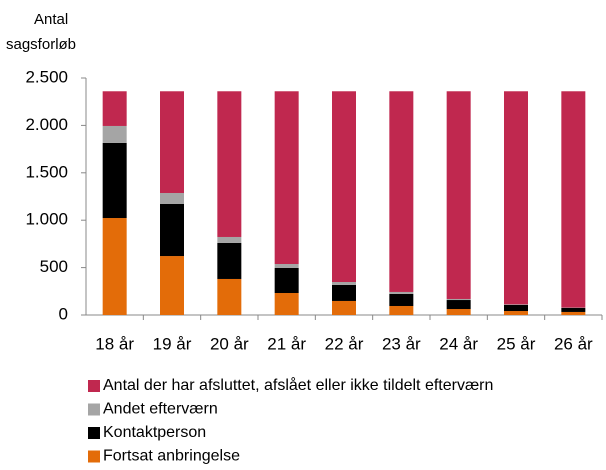 The width and height of the screenshot is (606, 470). What do you see at coordinates (401, 343) in the screenshot?
I see `x-tick-label: 23 år` at bounding box center [401, 343].